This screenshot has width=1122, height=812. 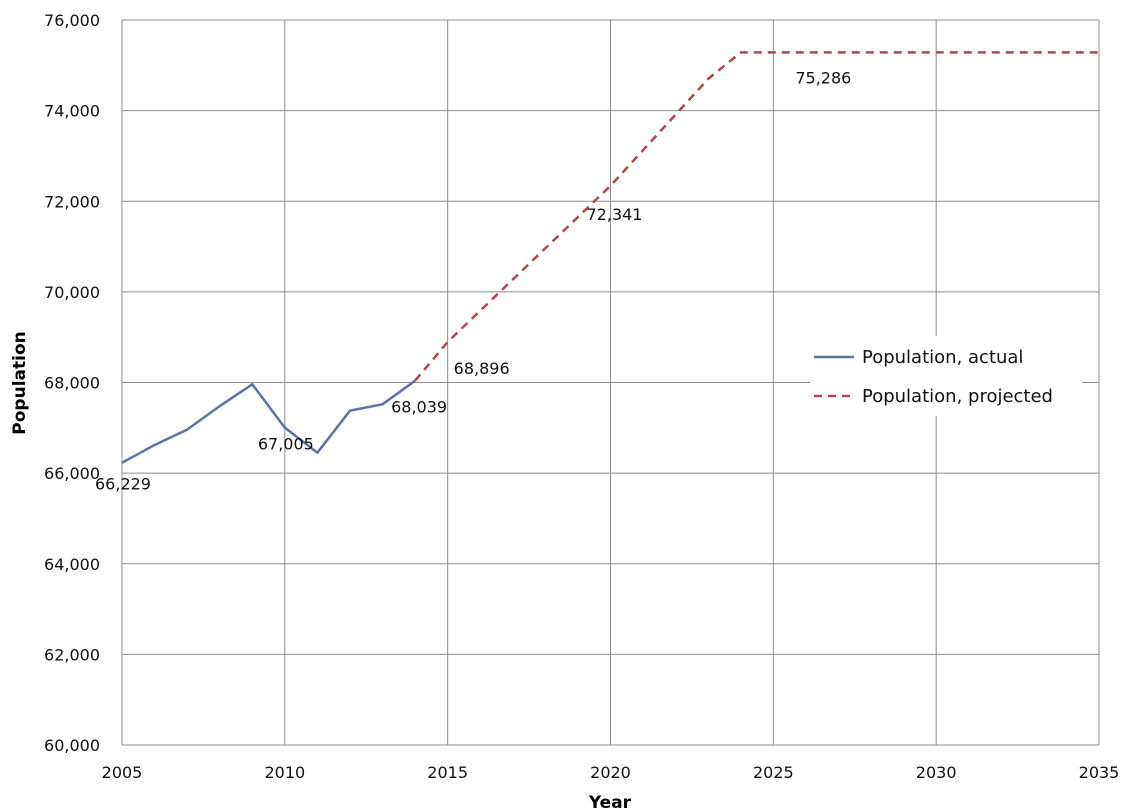 I want to click on y-tick-label: 74,000, so click(x=72, y=111).